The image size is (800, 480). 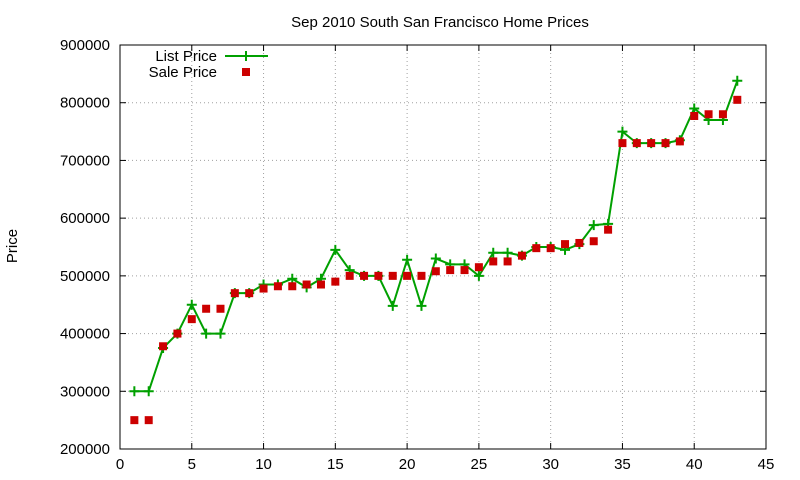 What do you see at coordinates (694, 464) in the screenshot?
I see `x-tick-label: 40` at bounding box center [694, 464].